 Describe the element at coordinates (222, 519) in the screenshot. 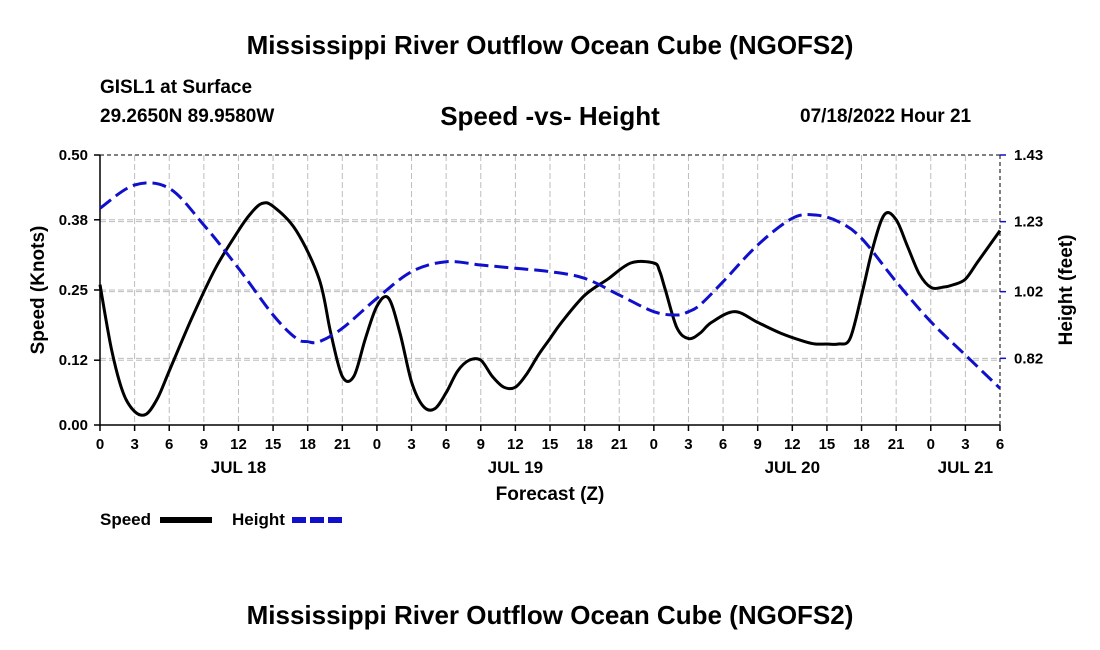

I see `legend: Speed Height` at that location.